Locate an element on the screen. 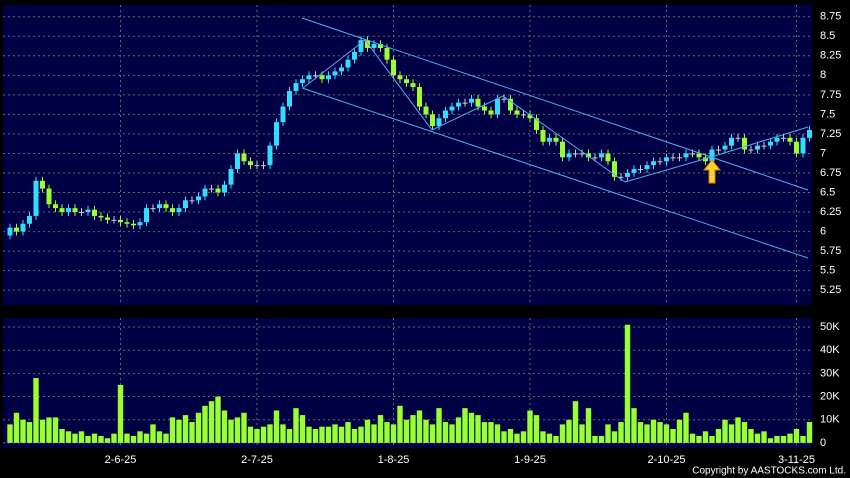 The image size is (850, 478). y-tick-label: 20K is located at coordinates (830, 396).